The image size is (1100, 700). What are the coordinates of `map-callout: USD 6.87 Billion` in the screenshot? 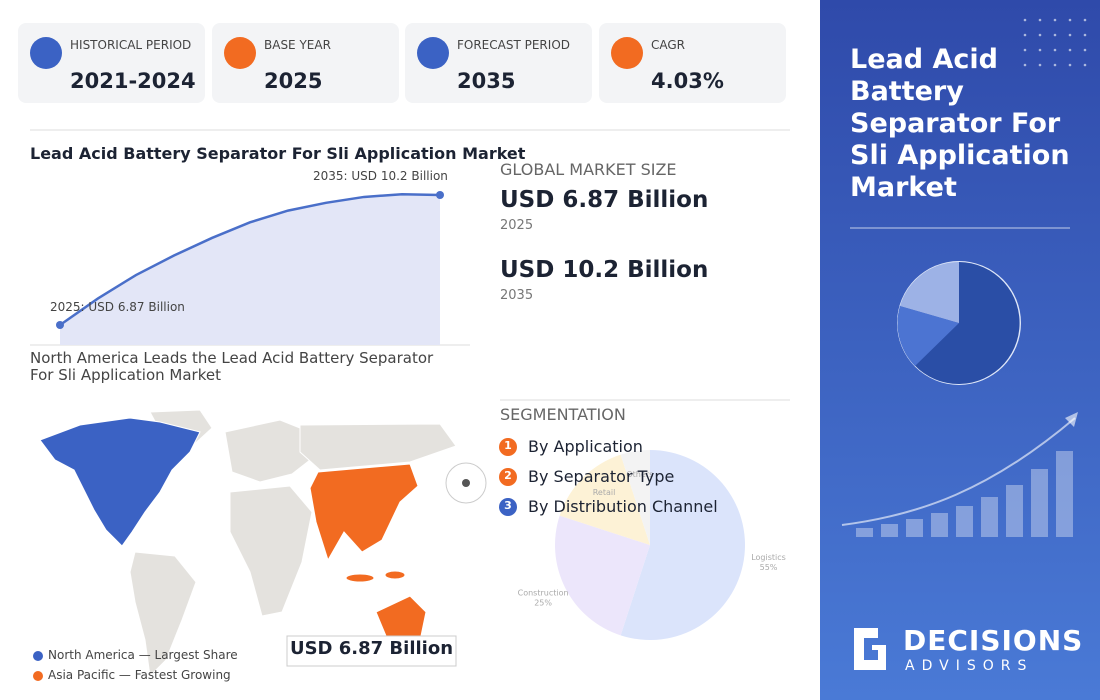 It's located at (371, 648).